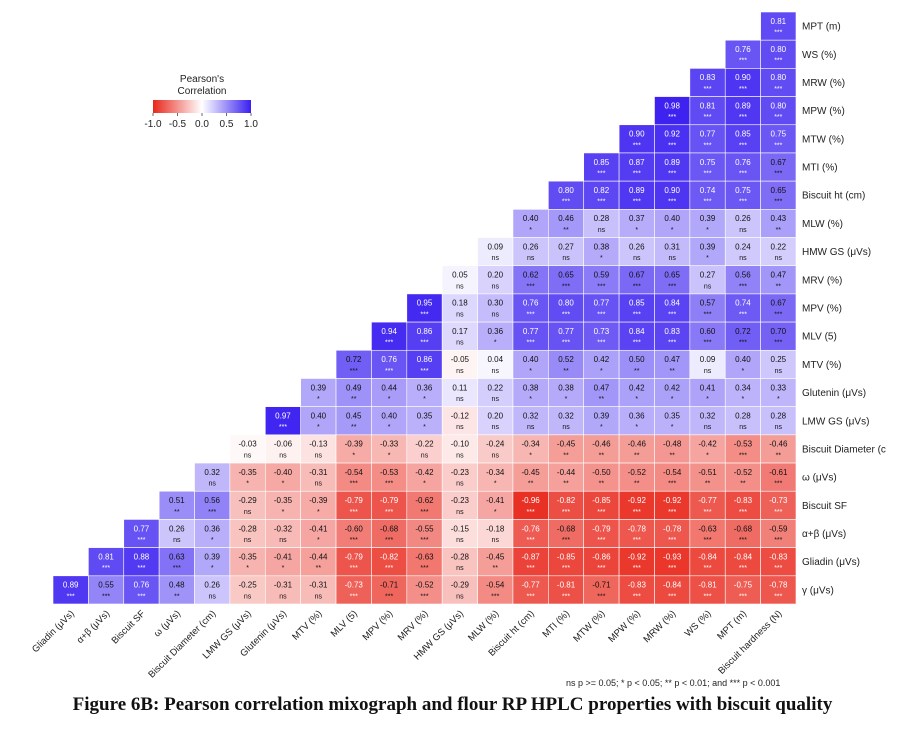  I want to click on cell-value: -0.42, so click(424, 472).